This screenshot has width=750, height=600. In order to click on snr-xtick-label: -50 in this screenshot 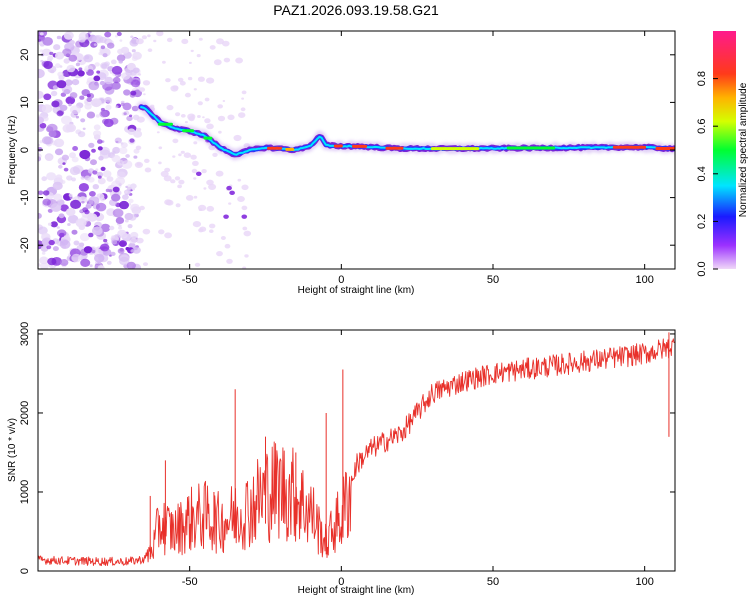, I will do `click(190, 582)`.